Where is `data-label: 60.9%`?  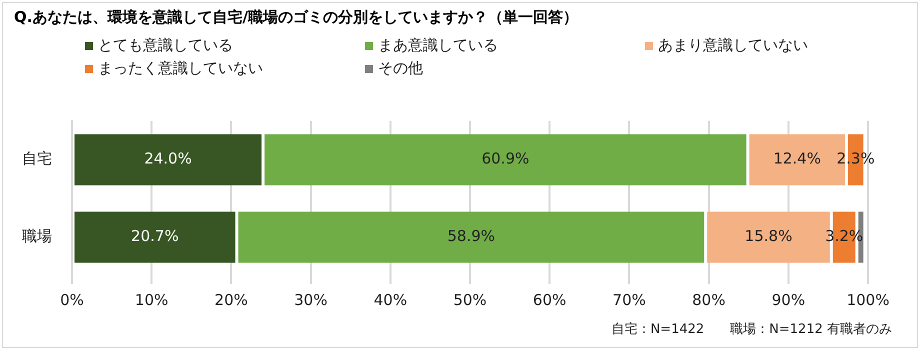
data-label: 60.9% is located at coordinates (506, 159).